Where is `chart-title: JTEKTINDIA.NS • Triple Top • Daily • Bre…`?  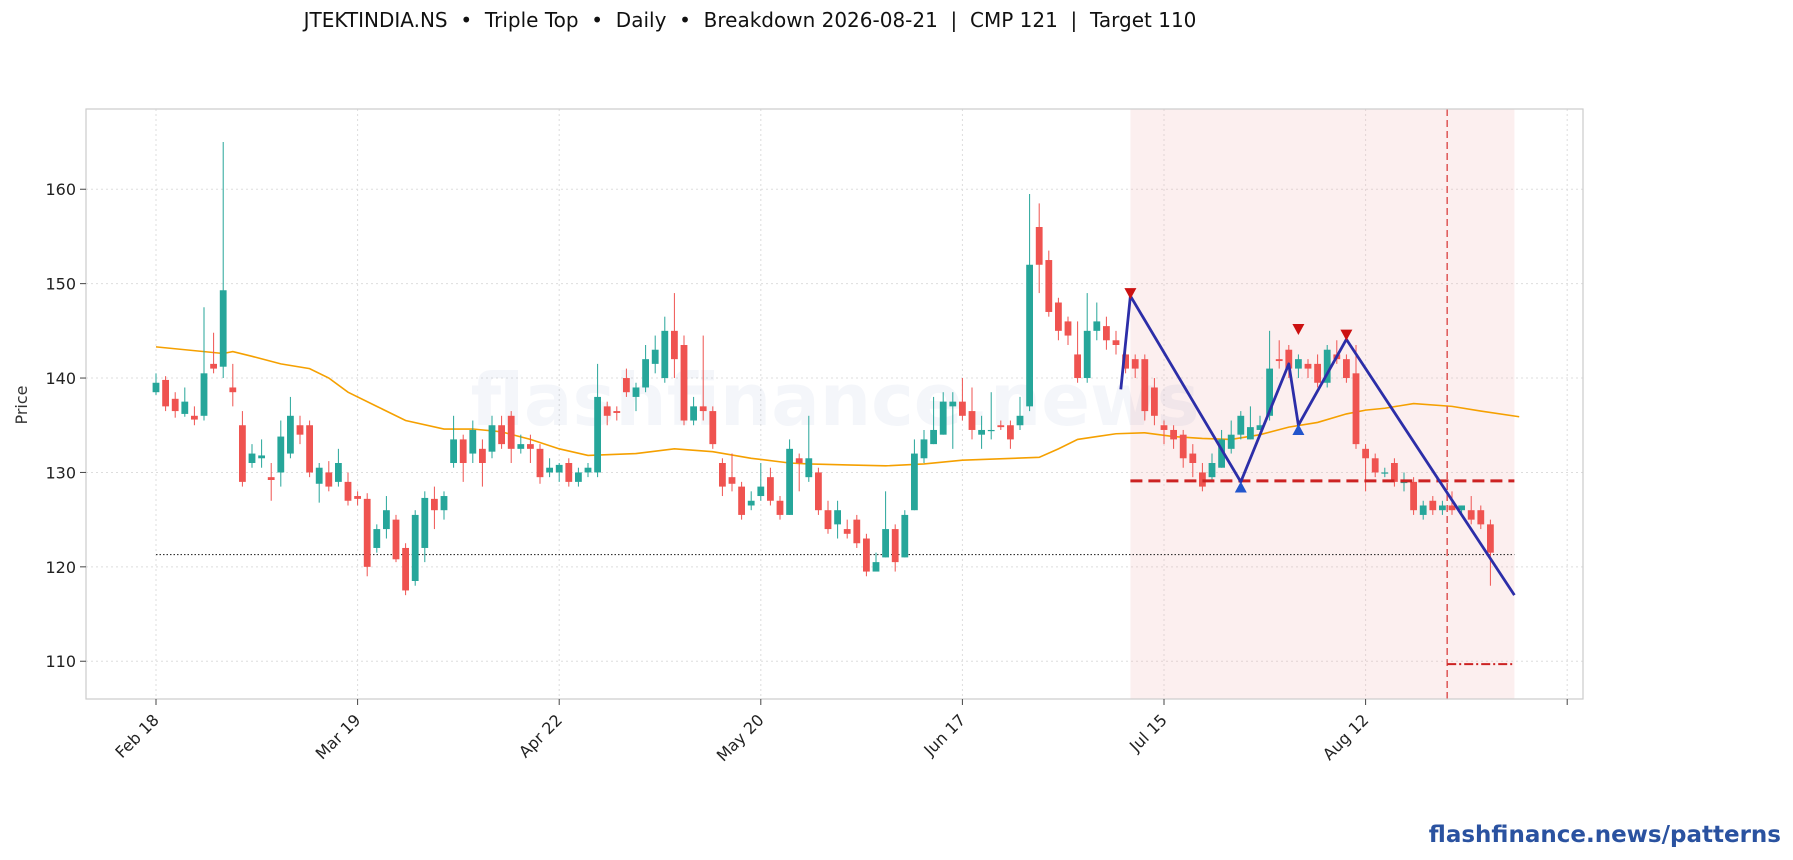 chart-title: JTEKTINDIA.NS • Triple Top • Daily • Bre… is located at coordinates (750, 20).